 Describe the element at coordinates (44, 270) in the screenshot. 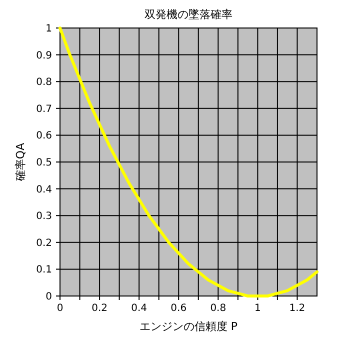

I see `y-tick-label: 0.1` at that location.